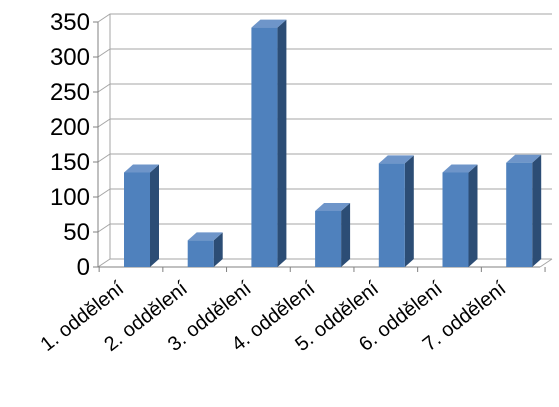 The height and width of the screenshot is (407, 559). Describe the element at coordinates (70, 92) in the screenshot. I see `y-tick-label: 250` at that location.